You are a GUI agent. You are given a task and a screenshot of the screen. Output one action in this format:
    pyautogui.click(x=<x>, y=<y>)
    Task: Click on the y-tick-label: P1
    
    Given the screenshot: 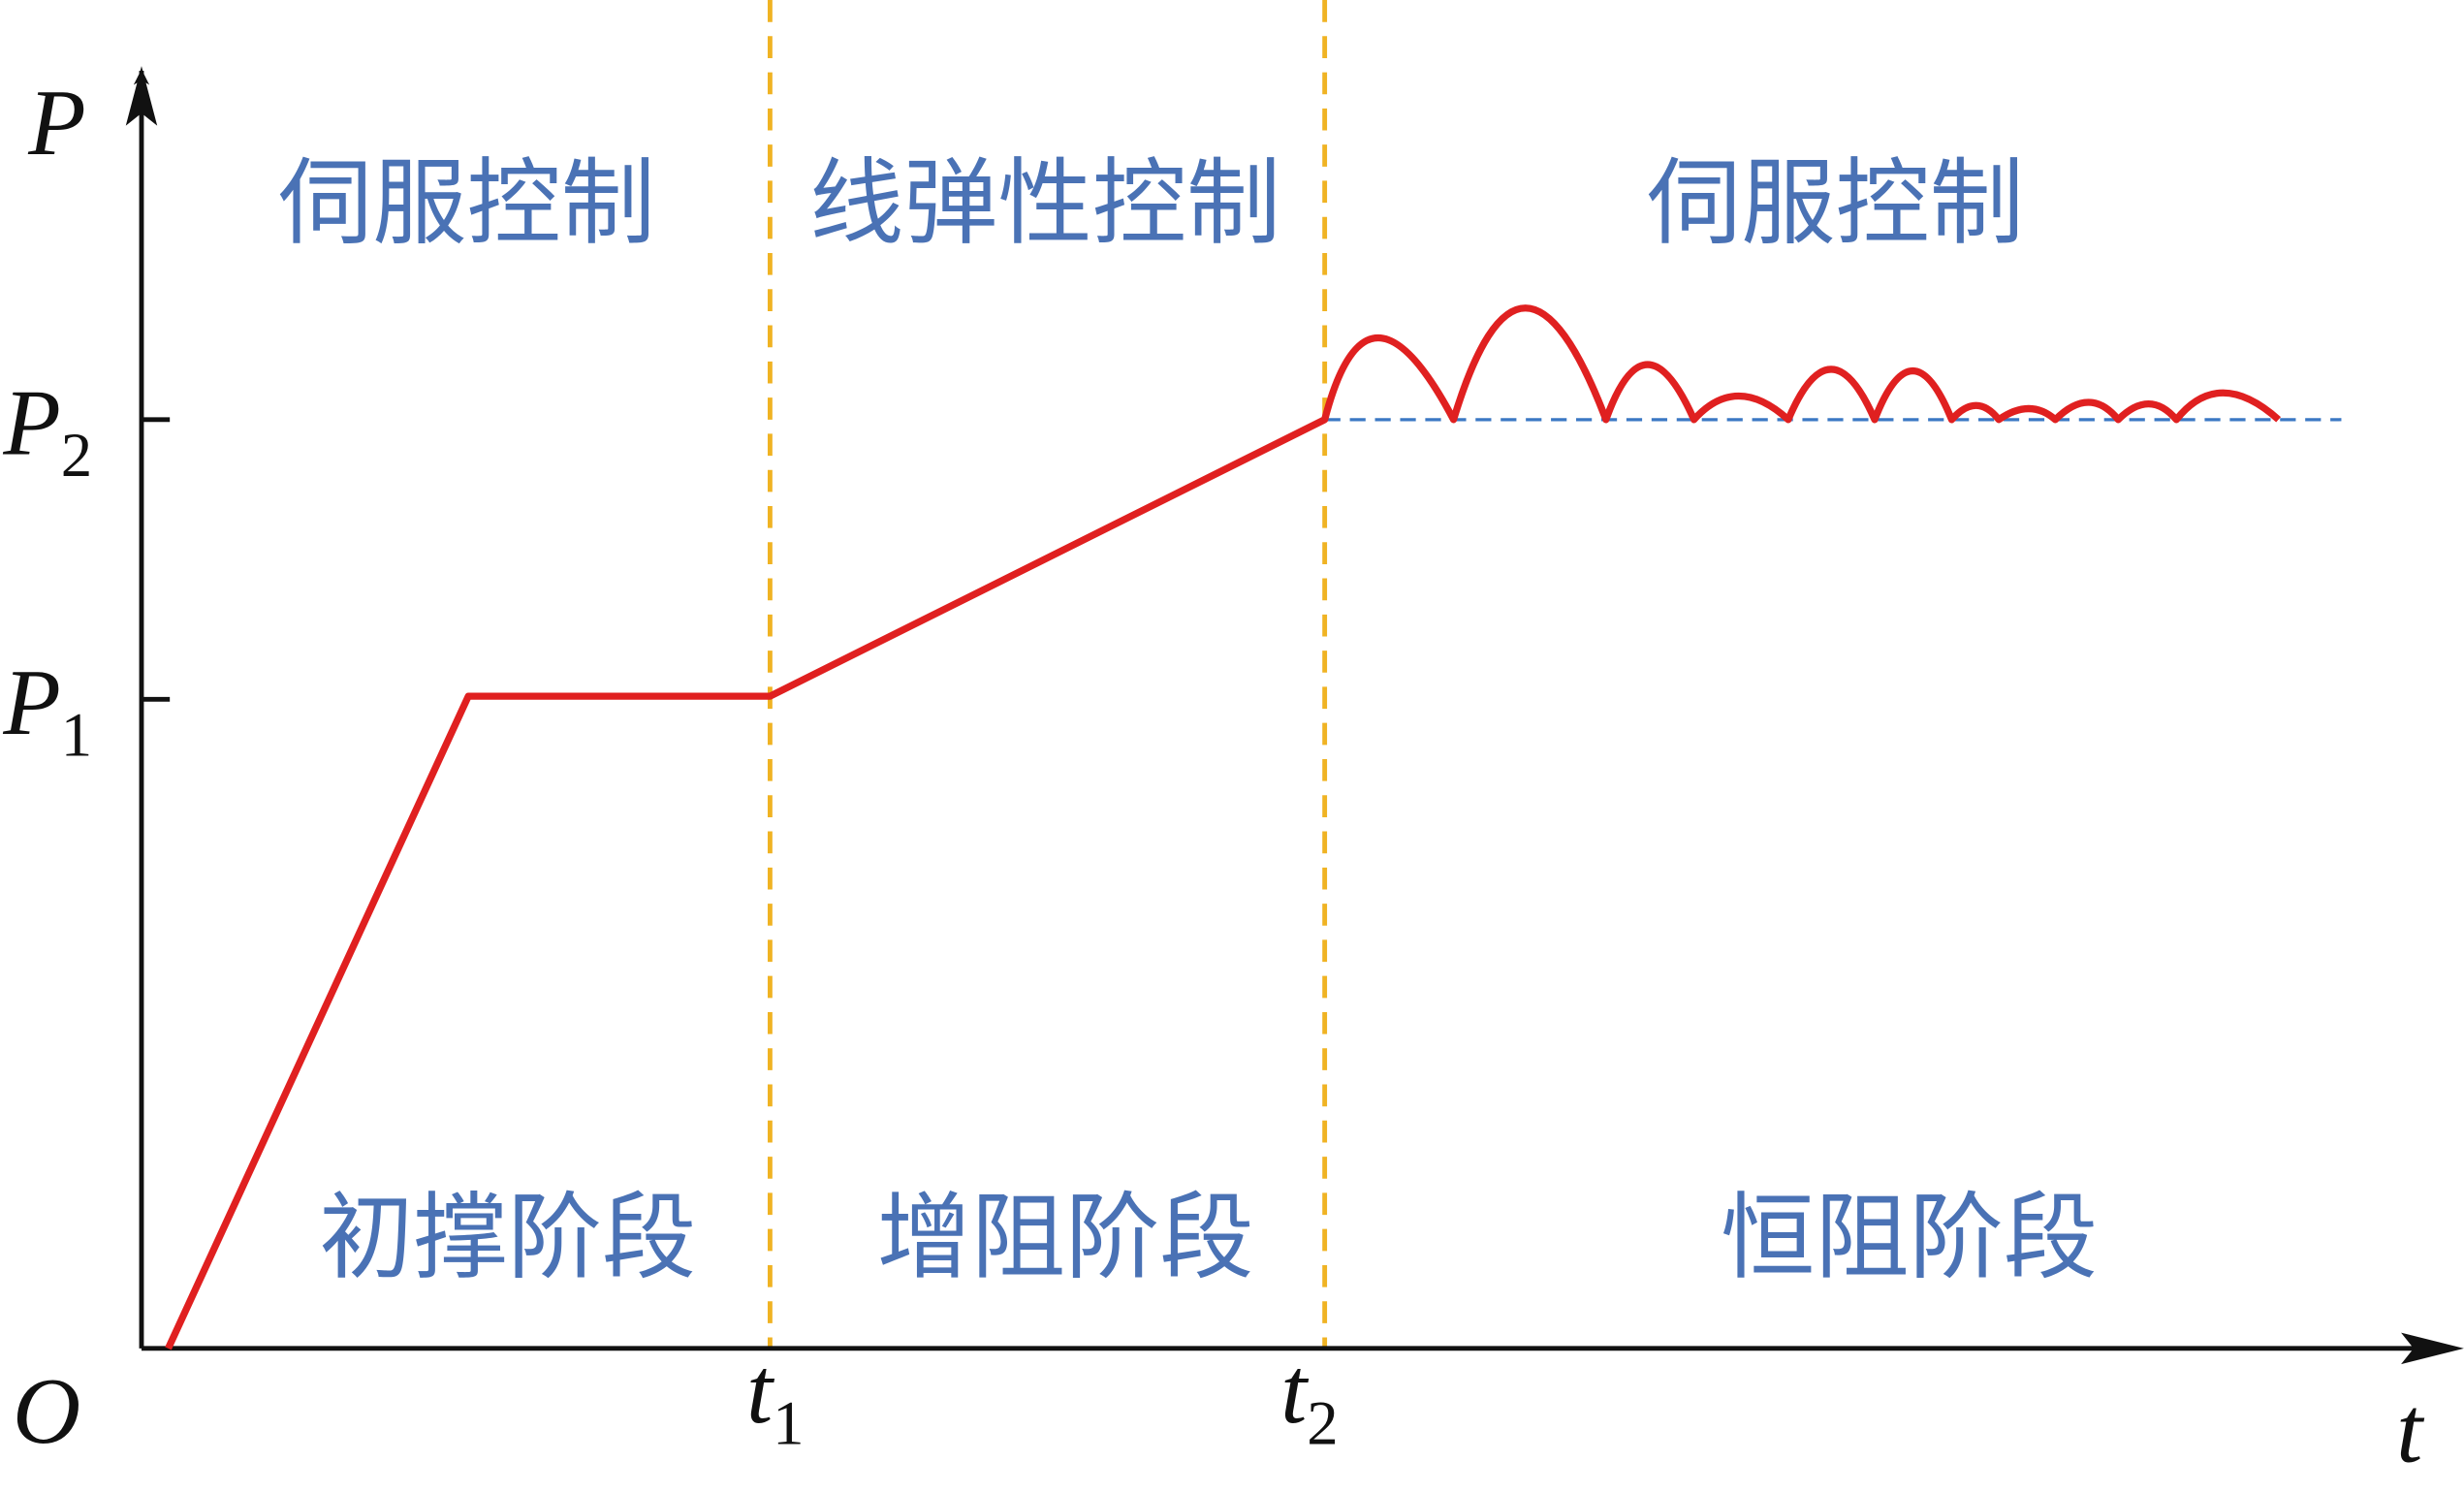 What is the action you would take?
    pyautogui.click(x=47, y=711)
    